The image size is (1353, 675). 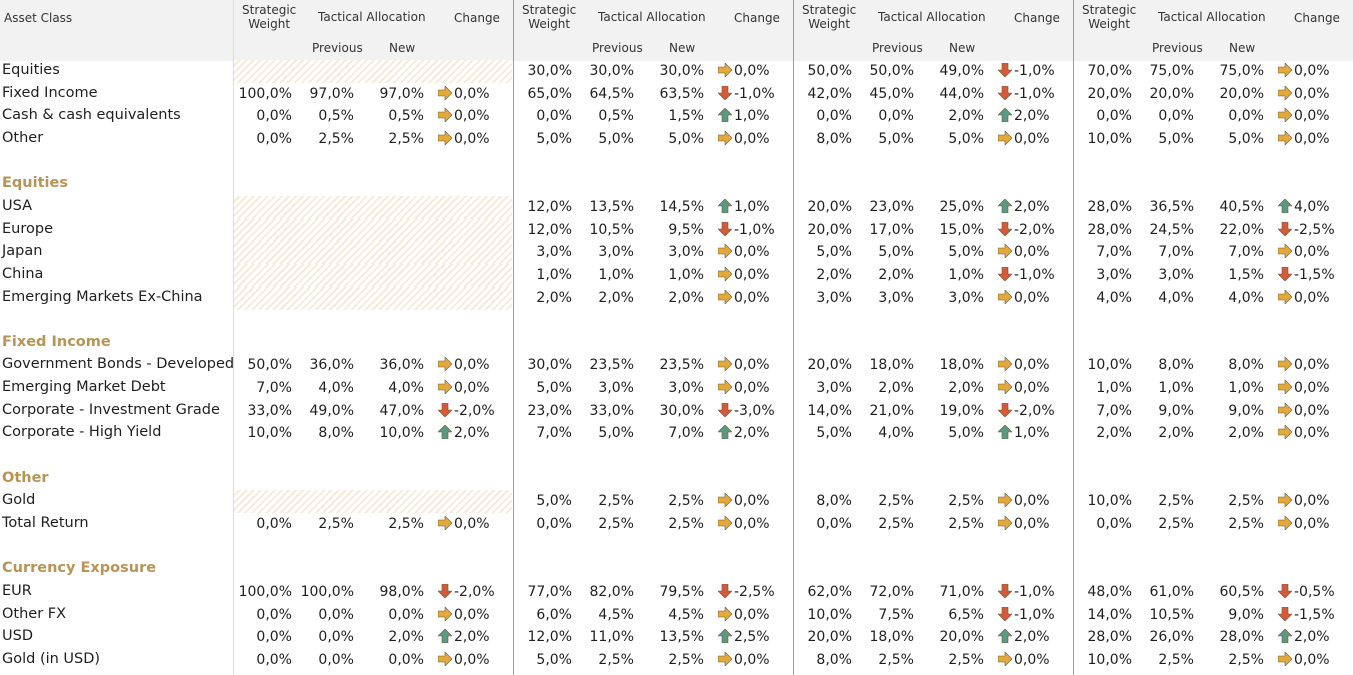 What do you see at coordinates (961, 637) in the screenshot?
I see `new-value: 20,0%` at bounding box center [961, 637].